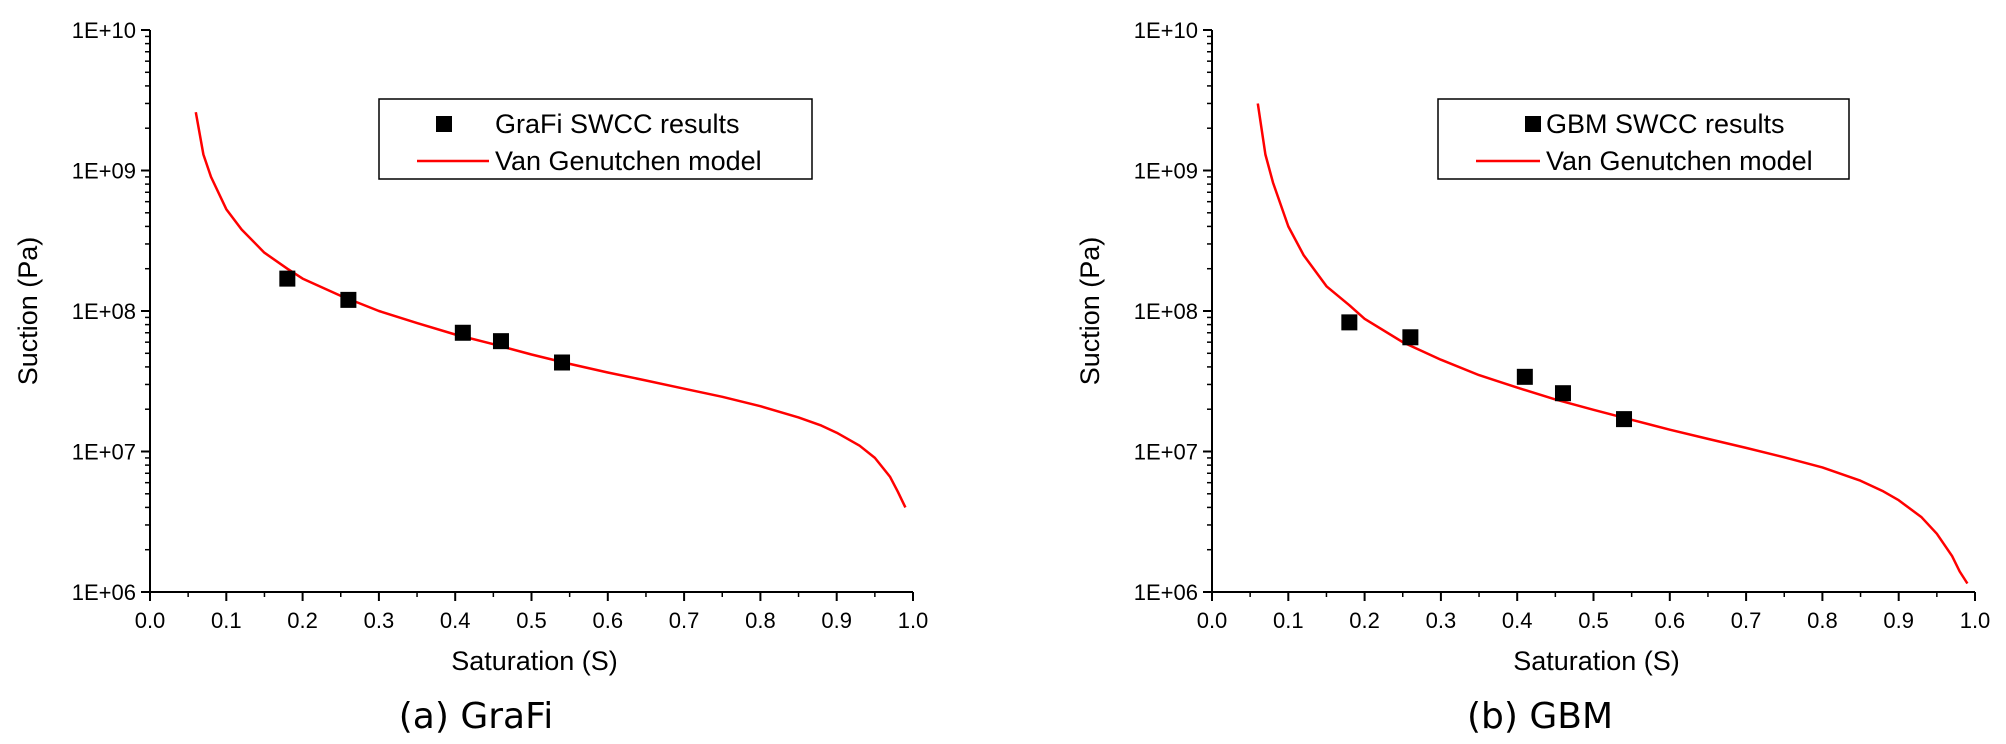 The image size is (2006, 744). I want to click on legend-label-results: GBM SWCC results, so click(1665, 124).